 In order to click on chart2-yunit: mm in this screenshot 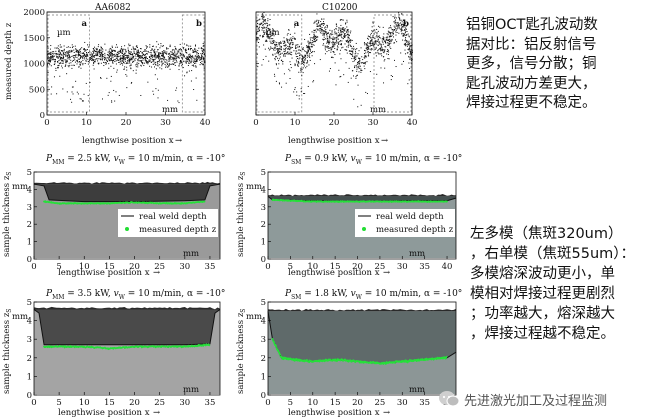, I will do `click(20, 187)`.